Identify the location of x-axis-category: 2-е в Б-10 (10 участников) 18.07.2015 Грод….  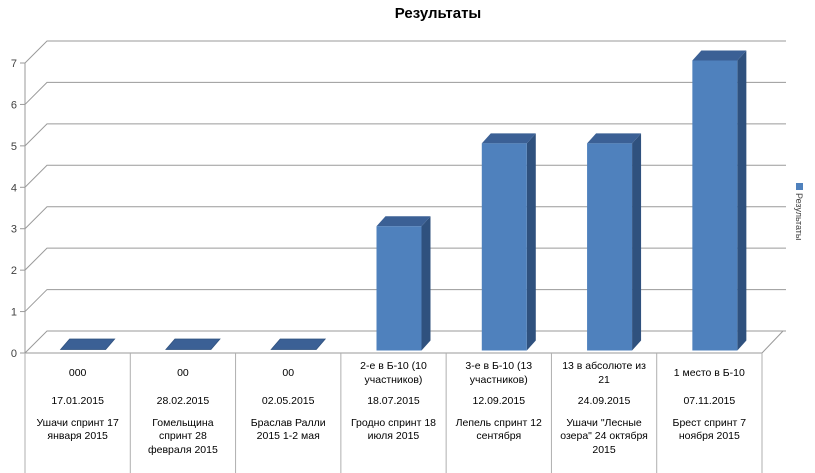
(393, 405).